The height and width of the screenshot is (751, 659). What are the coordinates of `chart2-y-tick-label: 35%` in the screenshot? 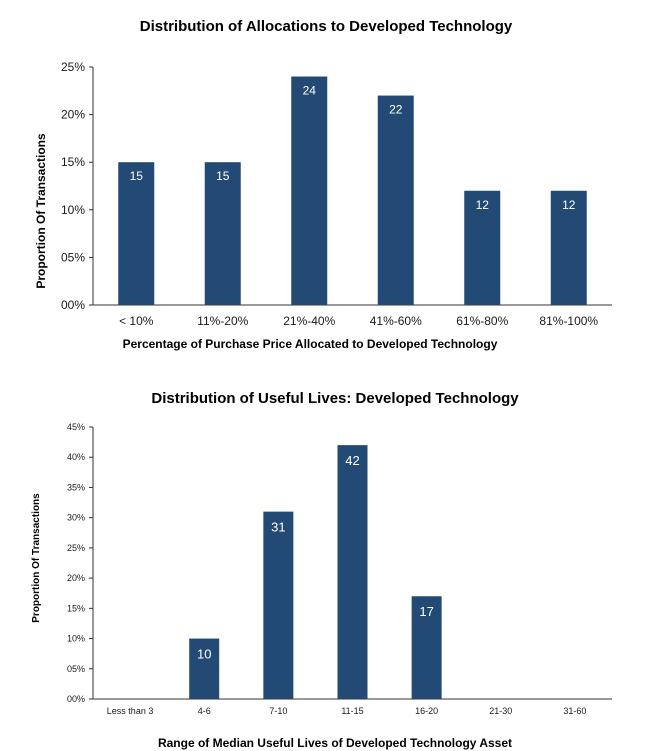 It's located at (76, 487).